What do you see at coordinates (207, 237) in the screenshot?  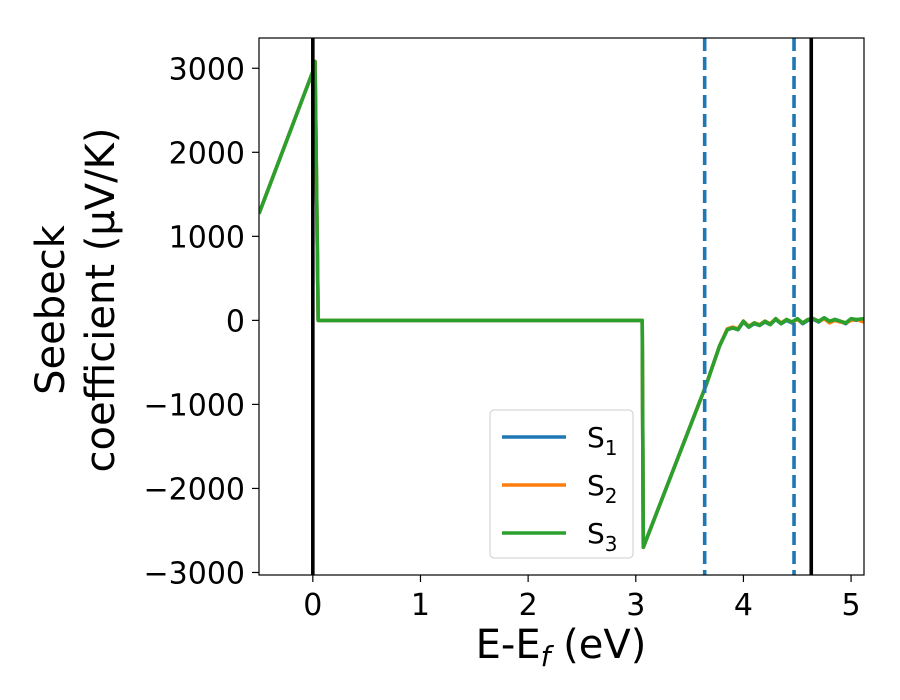 I see `y-tick-label: 1000` at bounding box center [207, 237].